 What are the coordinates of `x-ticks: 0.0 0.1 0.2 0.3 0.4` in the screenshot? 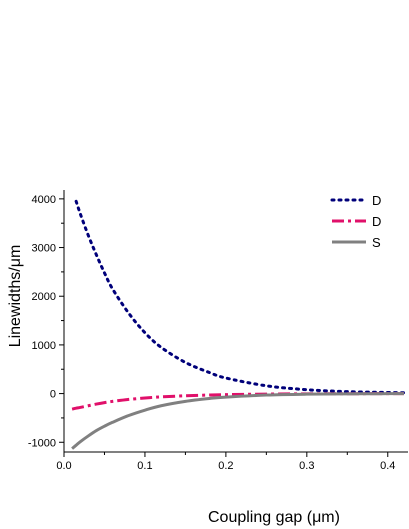 It's located at (225, 462).